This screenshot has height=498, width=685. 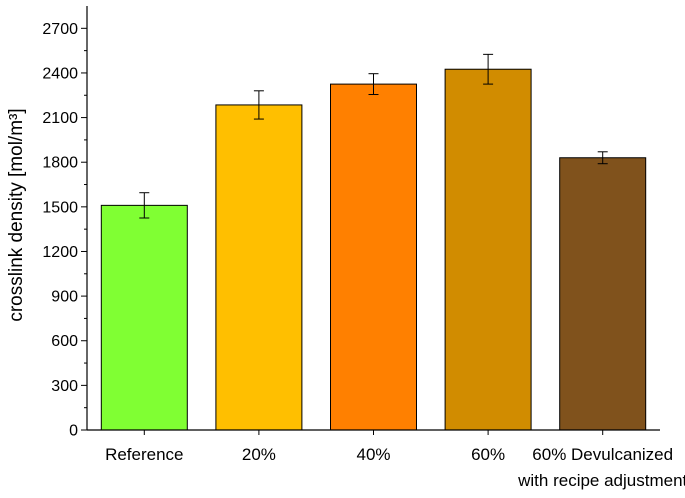 What do you see at coordinates (259, 454) in the screenshot?
I see `x-tick-label-1: 20%` at bounding box center [259, 454].